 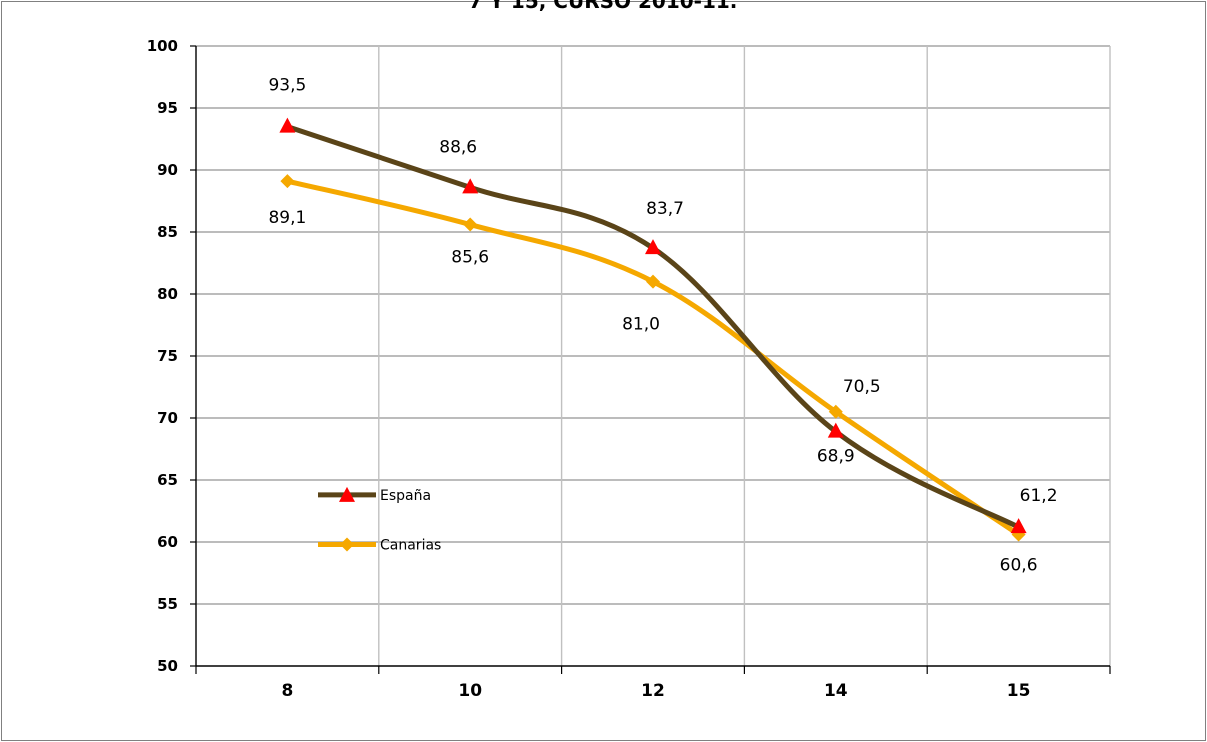 I want to click on data-label: 88,6, so click(x=458, y=147).